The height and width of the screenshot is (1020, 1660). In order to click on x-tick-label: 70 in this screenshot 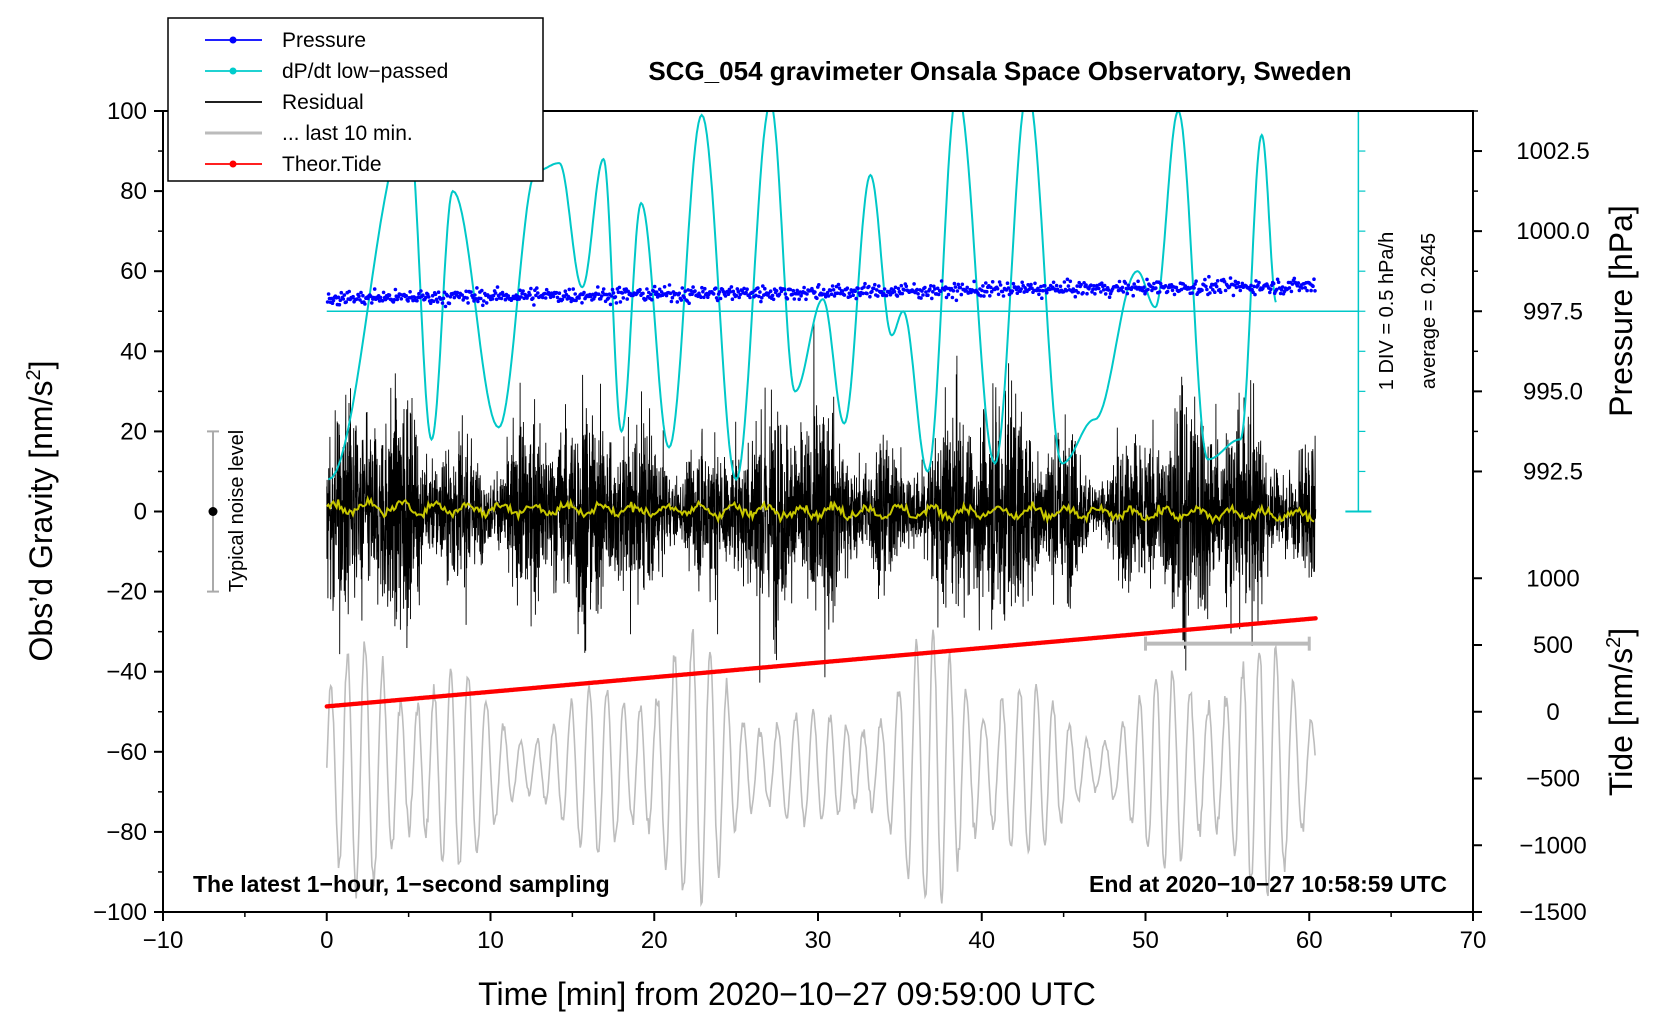, I will do `click(1473, 940)`.